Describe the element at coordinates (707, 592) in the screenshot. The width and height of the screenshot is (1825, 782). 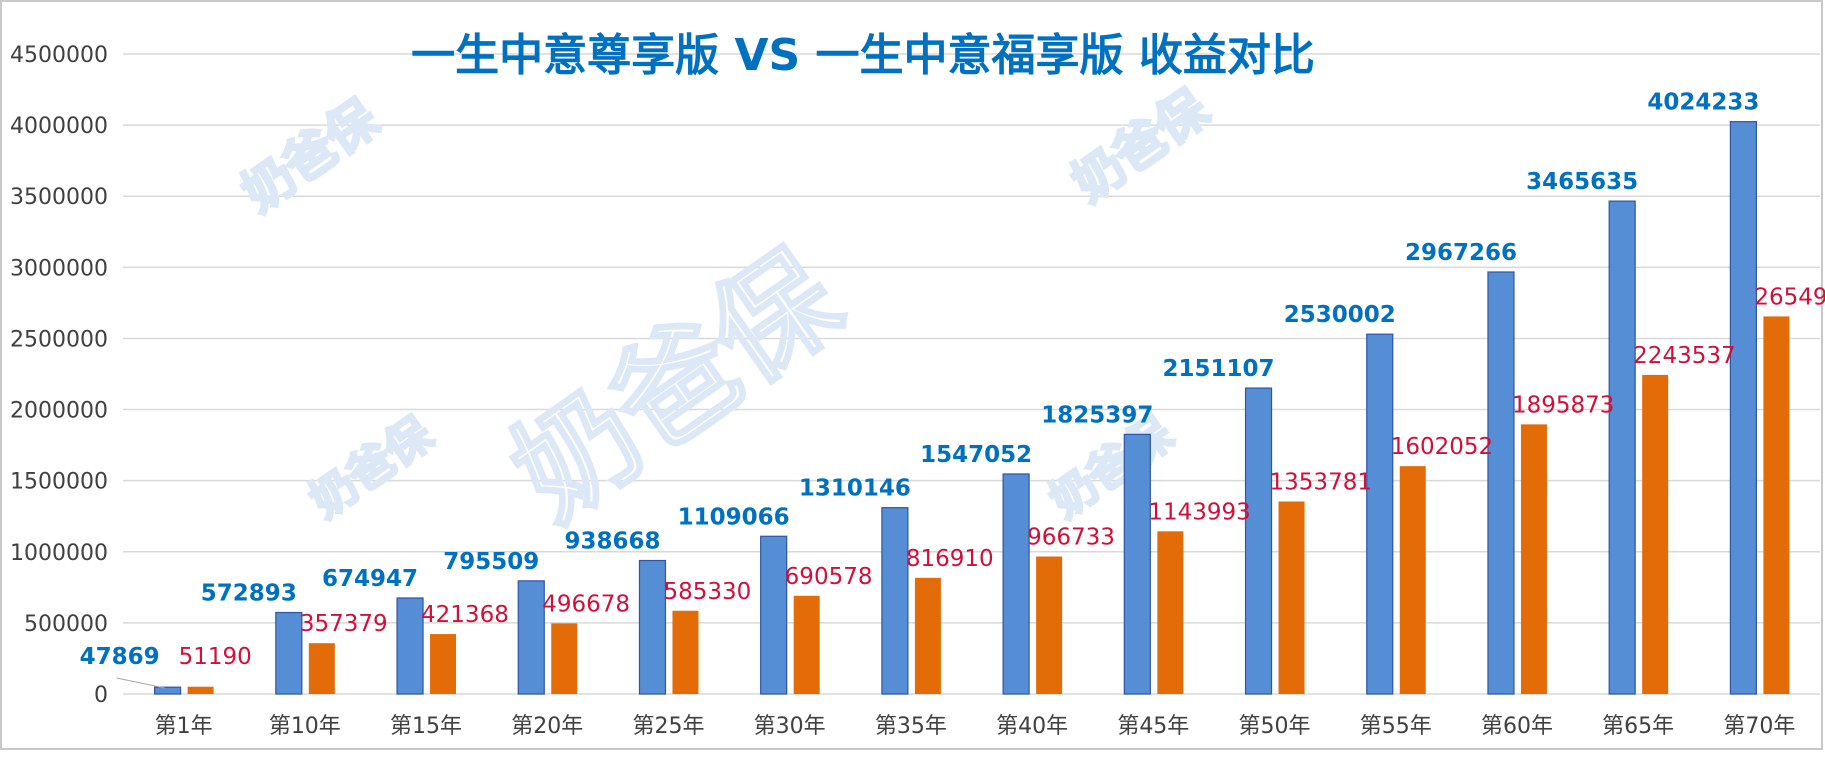
I see `data-label-series-2: 585330` at that location.